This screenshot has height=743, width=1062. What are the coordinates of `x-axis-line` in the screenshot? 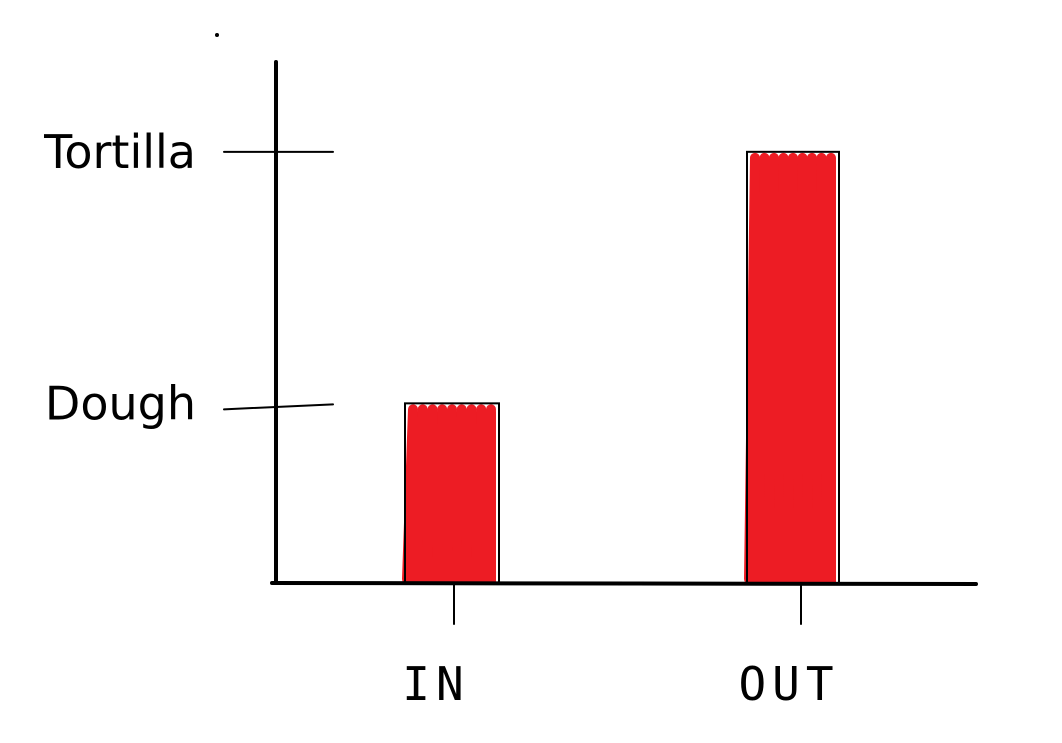 It's located at (624, 583).